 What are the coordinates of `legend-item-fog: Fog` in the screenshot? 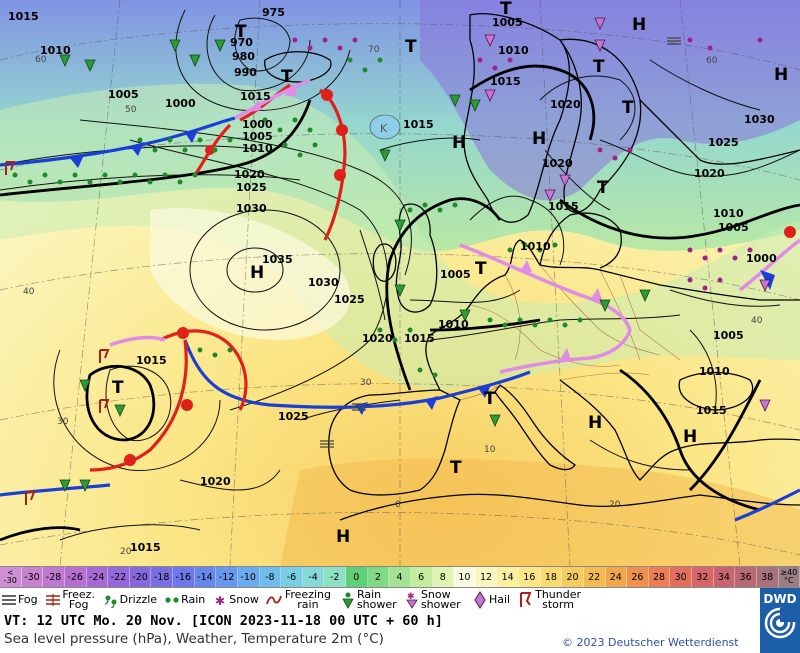 It's located at (22, 600).